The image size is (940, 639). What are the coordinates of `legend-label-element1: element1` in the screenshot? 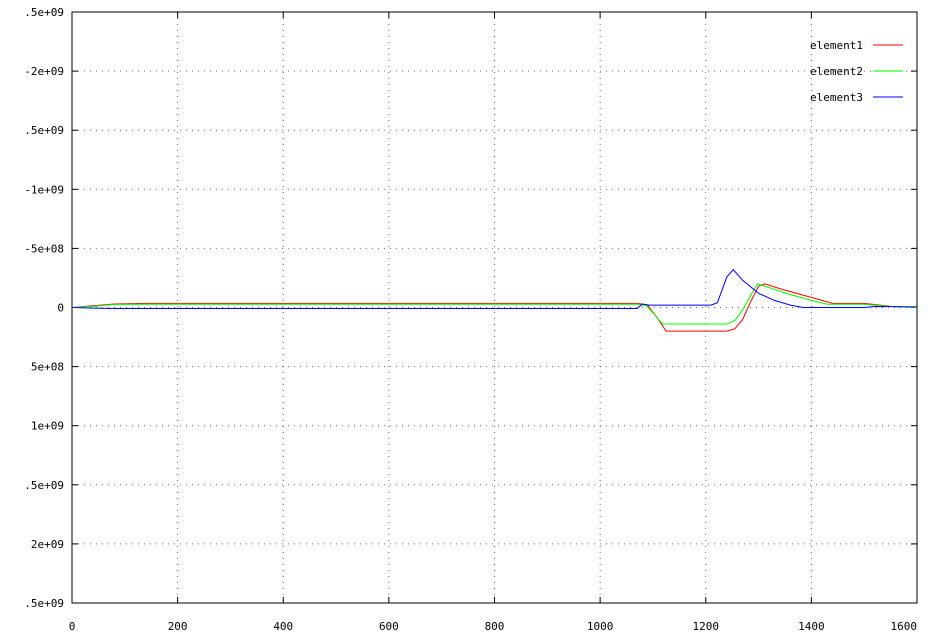 It's located at (836, 45).